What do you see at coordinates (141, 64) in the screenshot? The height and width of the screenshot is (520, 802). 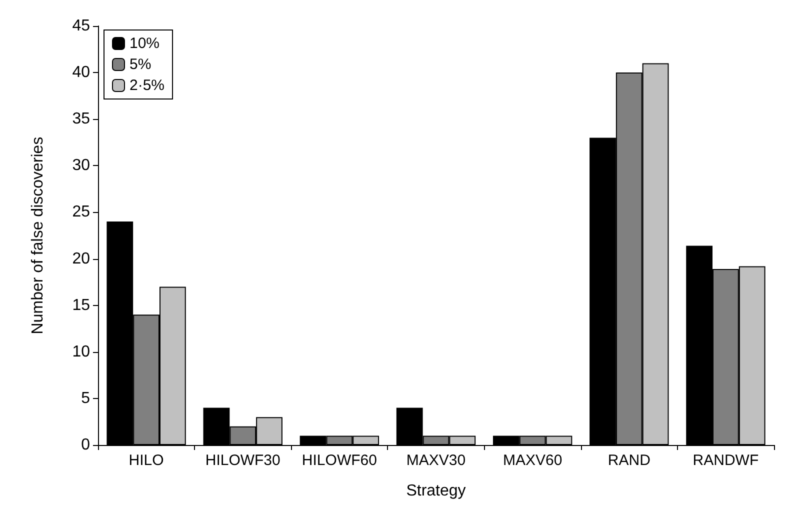 I see `legend-label: 5%` at bounding box center [141, 64].